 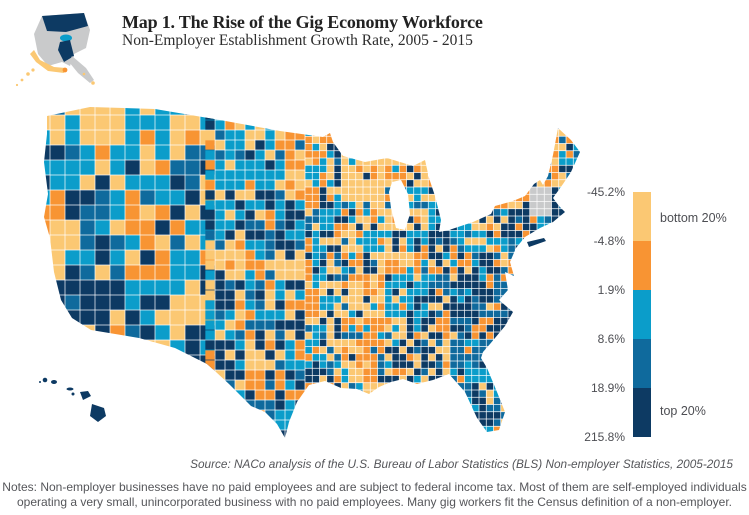 What do you see at coordinates (611, 290) in the screenshot?
I see `legend-tick: 1.9%` at bounding box center [611, 290].